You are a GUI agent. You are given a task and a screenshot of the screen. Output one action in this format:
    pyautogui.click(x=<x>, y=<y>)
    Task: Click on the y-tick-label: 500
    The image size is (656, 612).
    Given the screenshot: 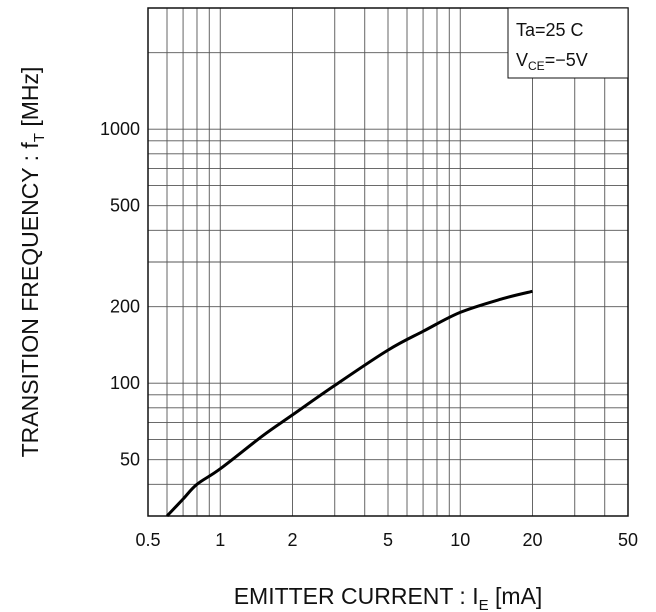 What is the action you would take?
    pyautogui.click(x=125, y=206)
    